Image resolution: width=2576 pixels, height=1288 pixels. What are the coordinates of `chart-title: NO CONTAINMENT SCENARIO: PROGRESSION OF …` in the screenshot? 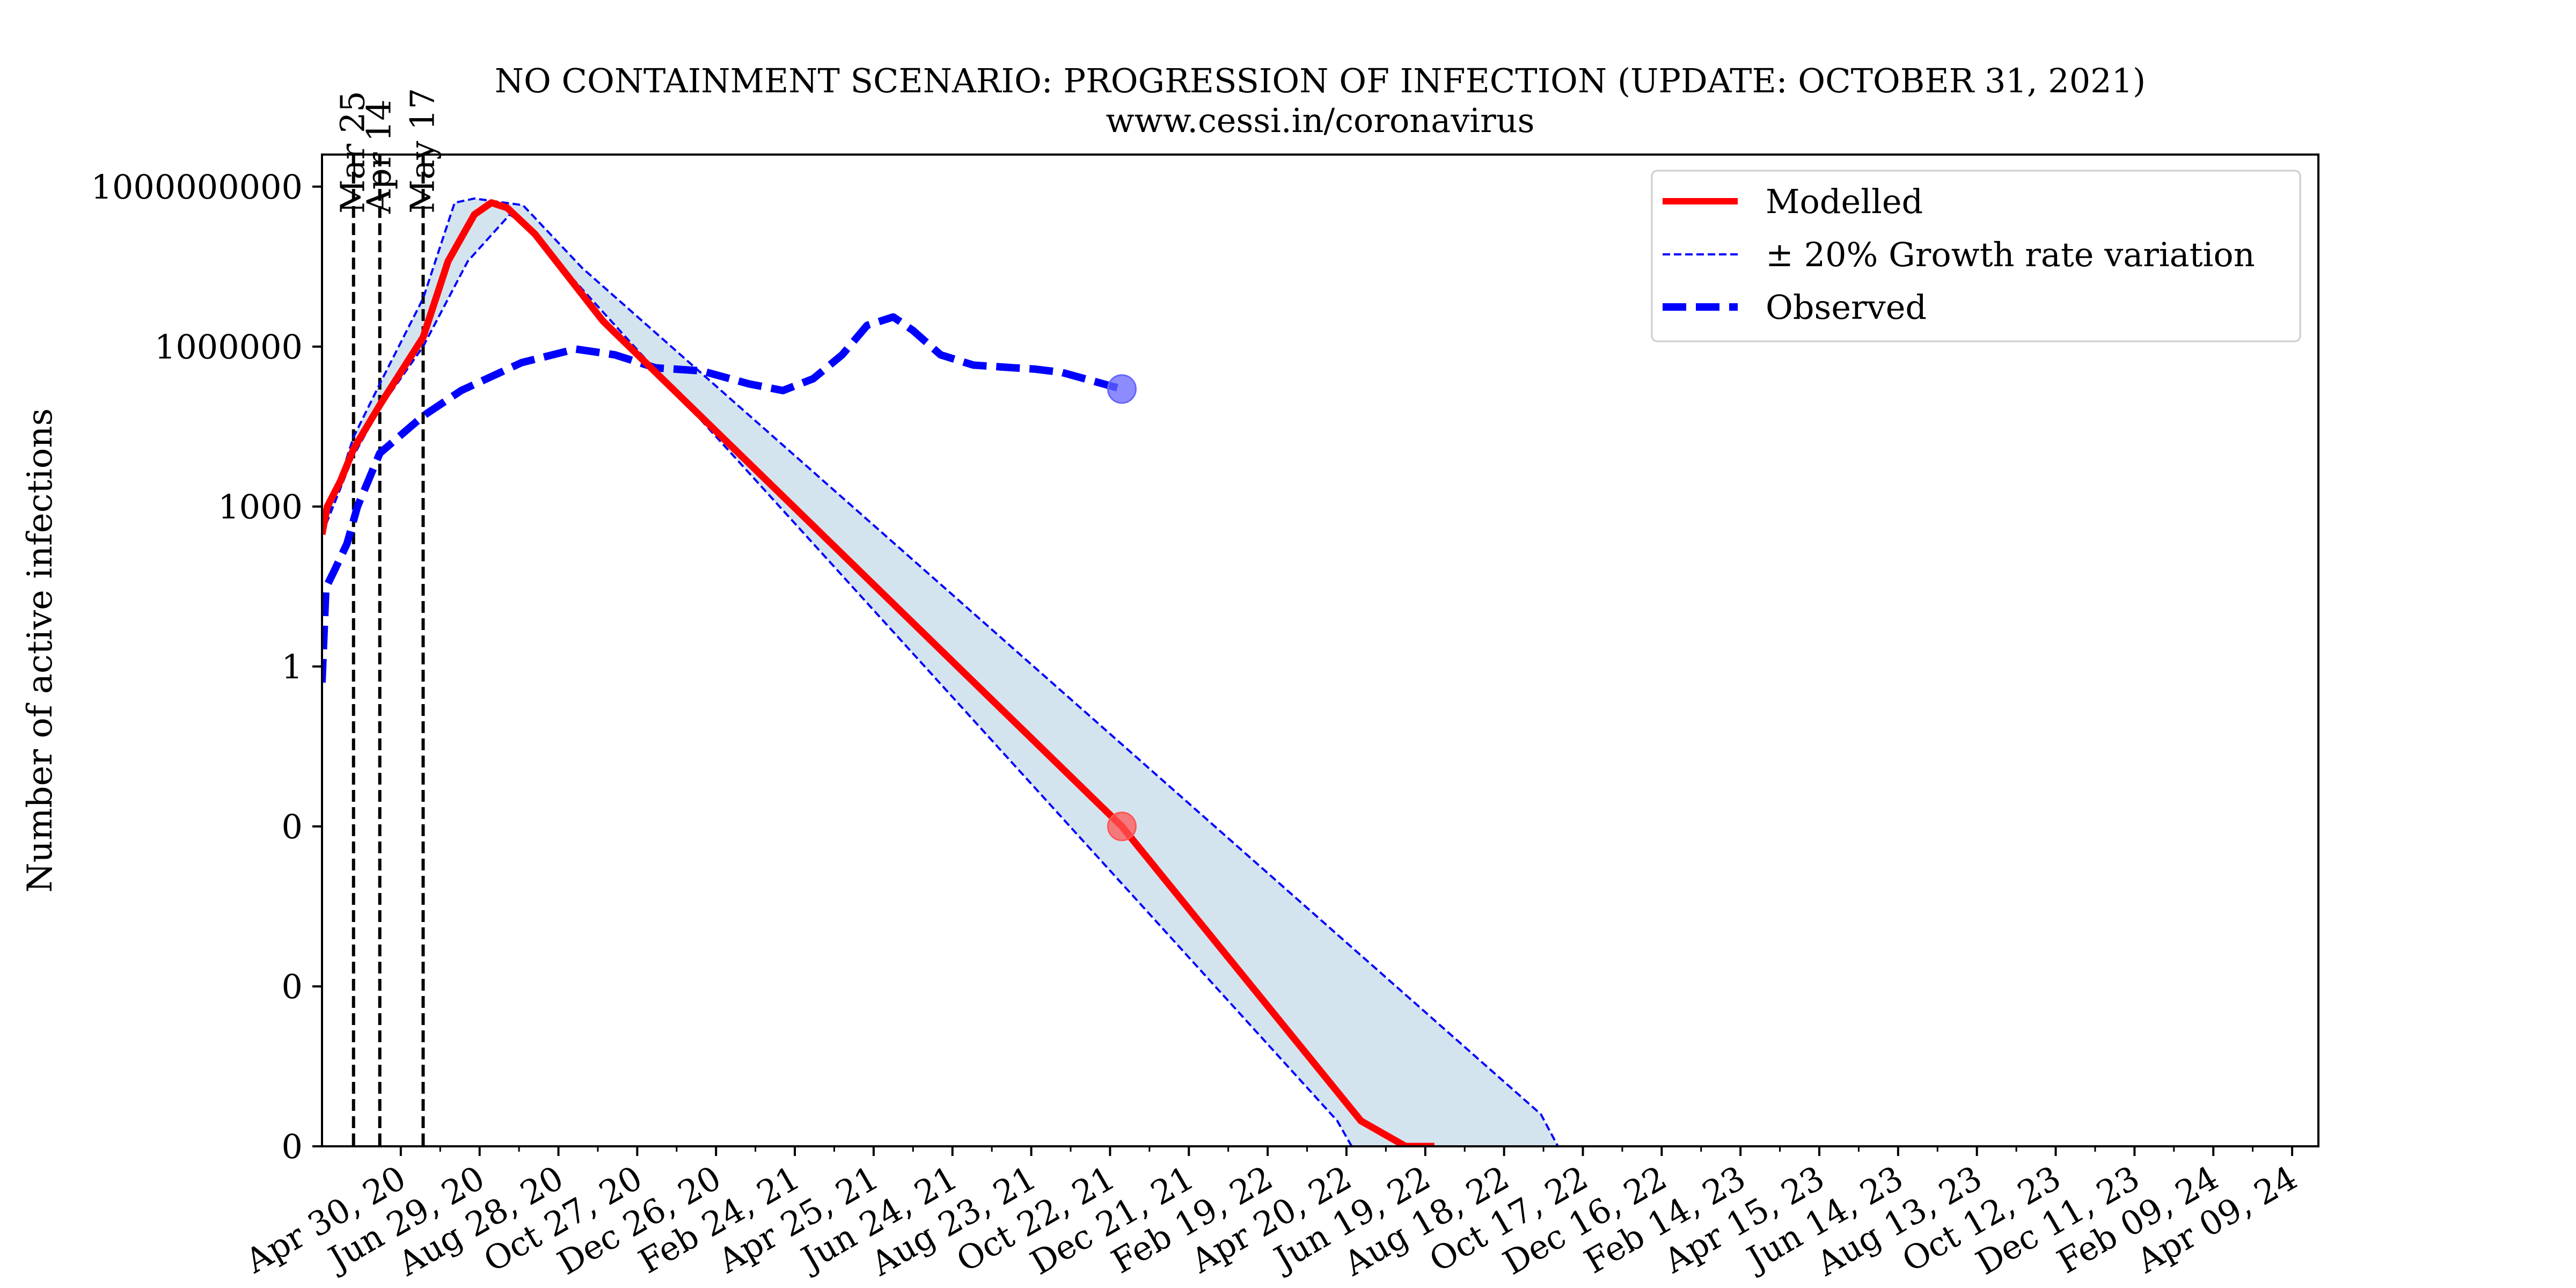 It's located at (1320, 80).